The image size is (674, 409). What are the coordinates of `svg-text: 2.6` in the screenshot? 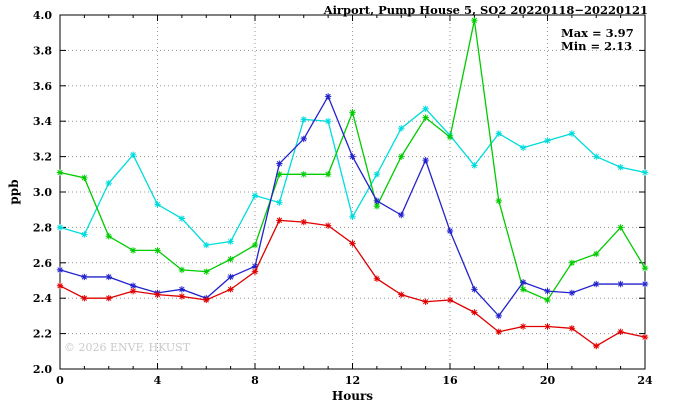 It's located at (42, 263).